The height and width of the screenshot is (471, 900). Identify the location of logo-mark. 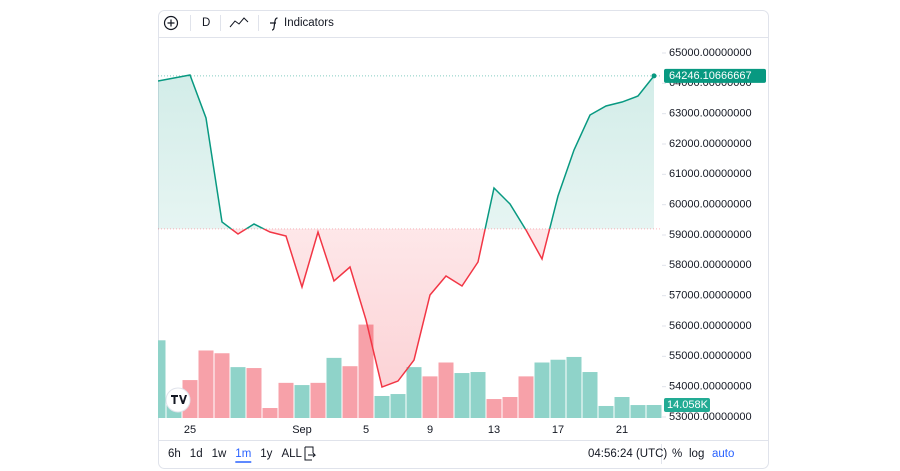
(179, 399).